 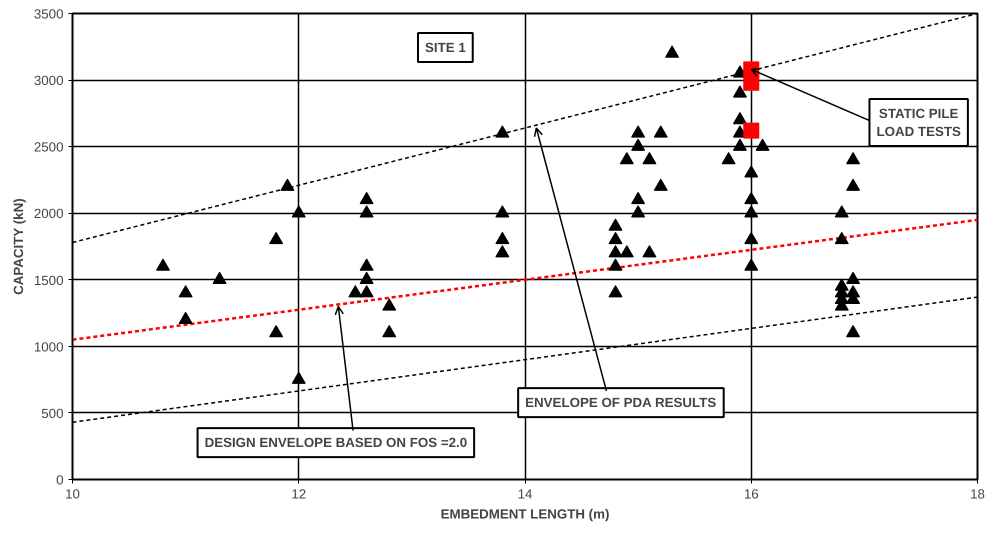 I want to click on y-tick-label: 3000, so click(x=49, y=80).